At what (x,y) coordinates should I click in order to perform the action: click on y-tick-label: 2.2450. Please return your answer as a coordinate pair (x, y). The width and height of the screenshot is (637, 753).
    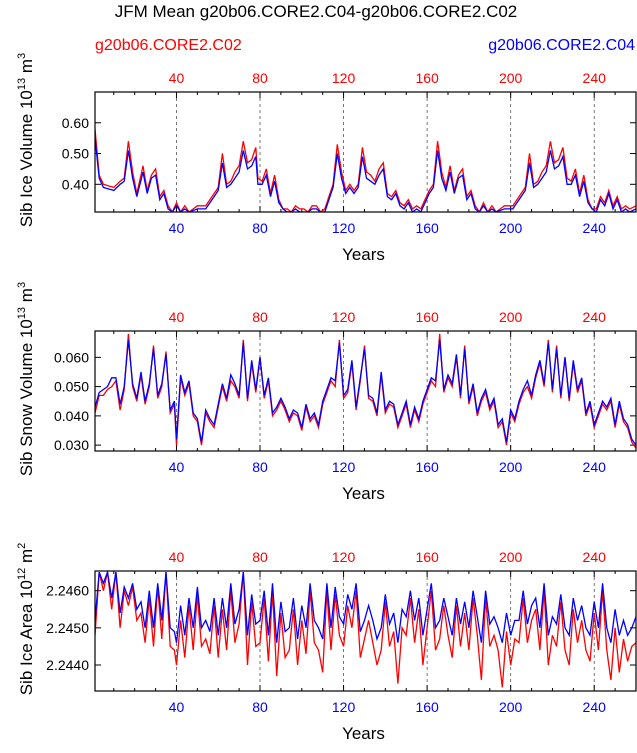
    Looking at the image, I should click on (67, 628).